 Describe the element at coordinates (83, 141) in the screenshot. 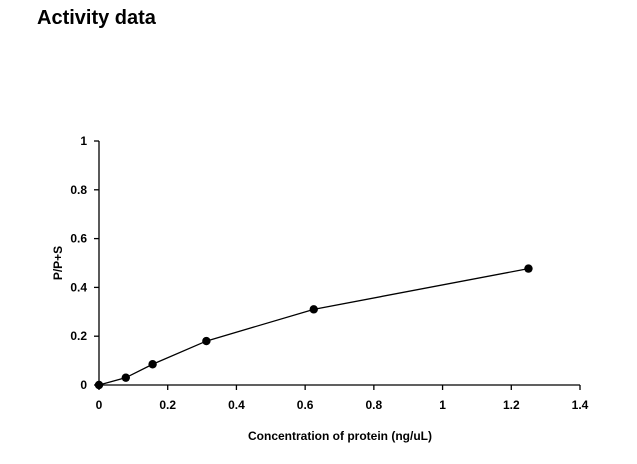

I see `y-tick-label: 1` at that location.